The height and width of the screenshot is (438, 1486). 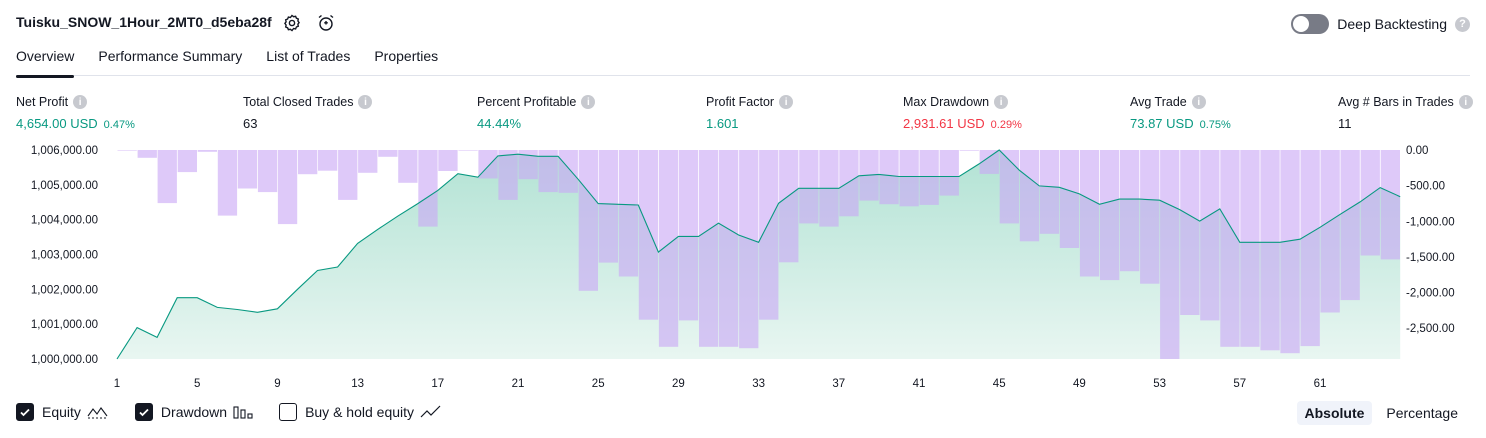 I want to click on x-axis-tick: 9, so click(x=277, y=384).